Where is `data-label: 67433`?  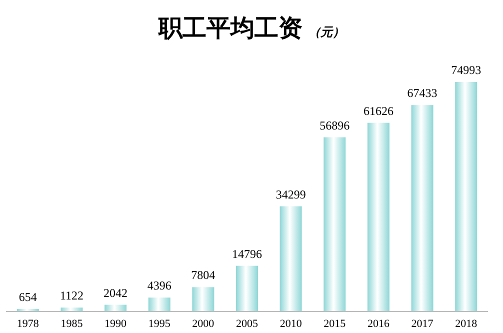
data-label: 67433 is located at coordinates (422, 93).